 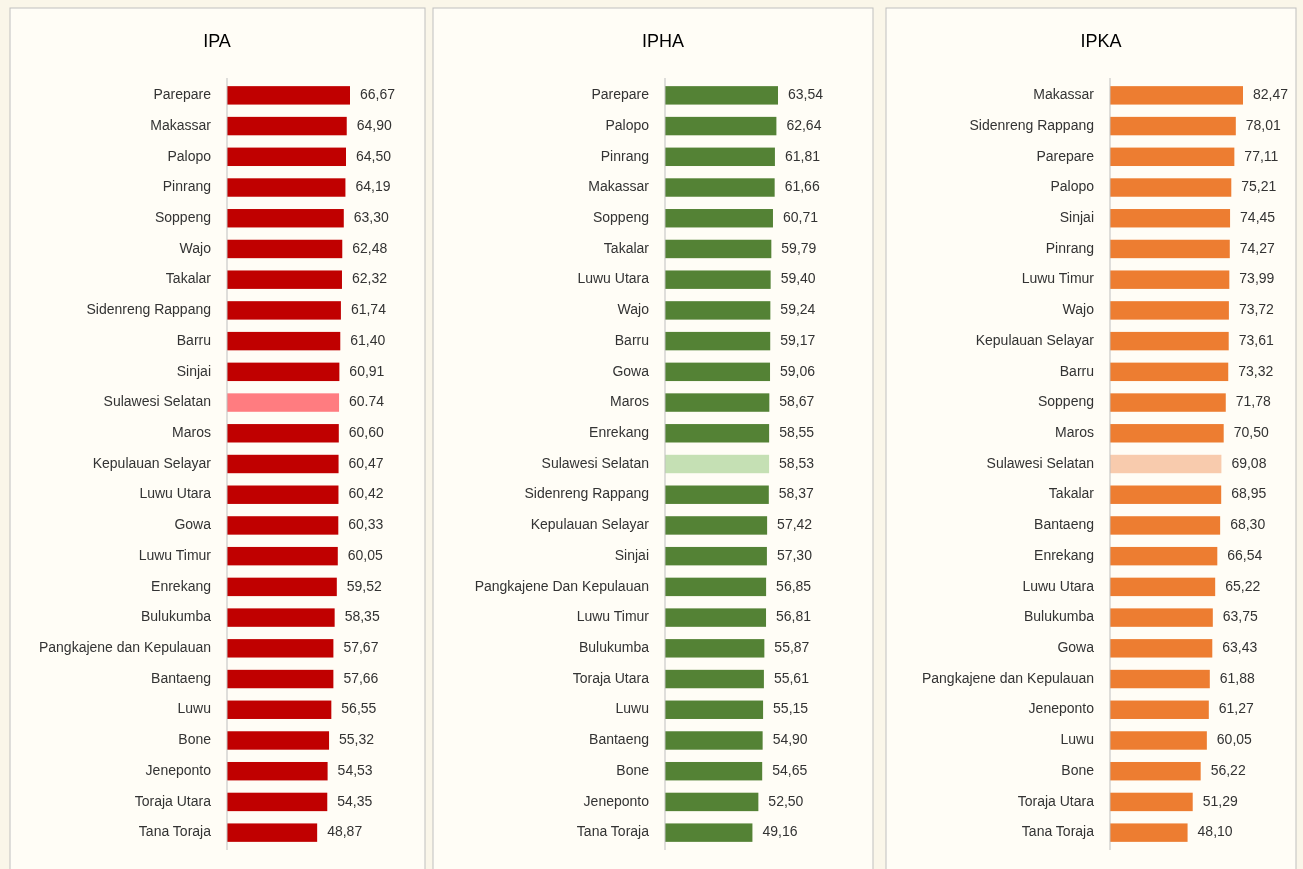 What do you see at coordinates (368, 309) in the screenshot?
I see `data-label: 61,74` at bounding box center [368, 309].